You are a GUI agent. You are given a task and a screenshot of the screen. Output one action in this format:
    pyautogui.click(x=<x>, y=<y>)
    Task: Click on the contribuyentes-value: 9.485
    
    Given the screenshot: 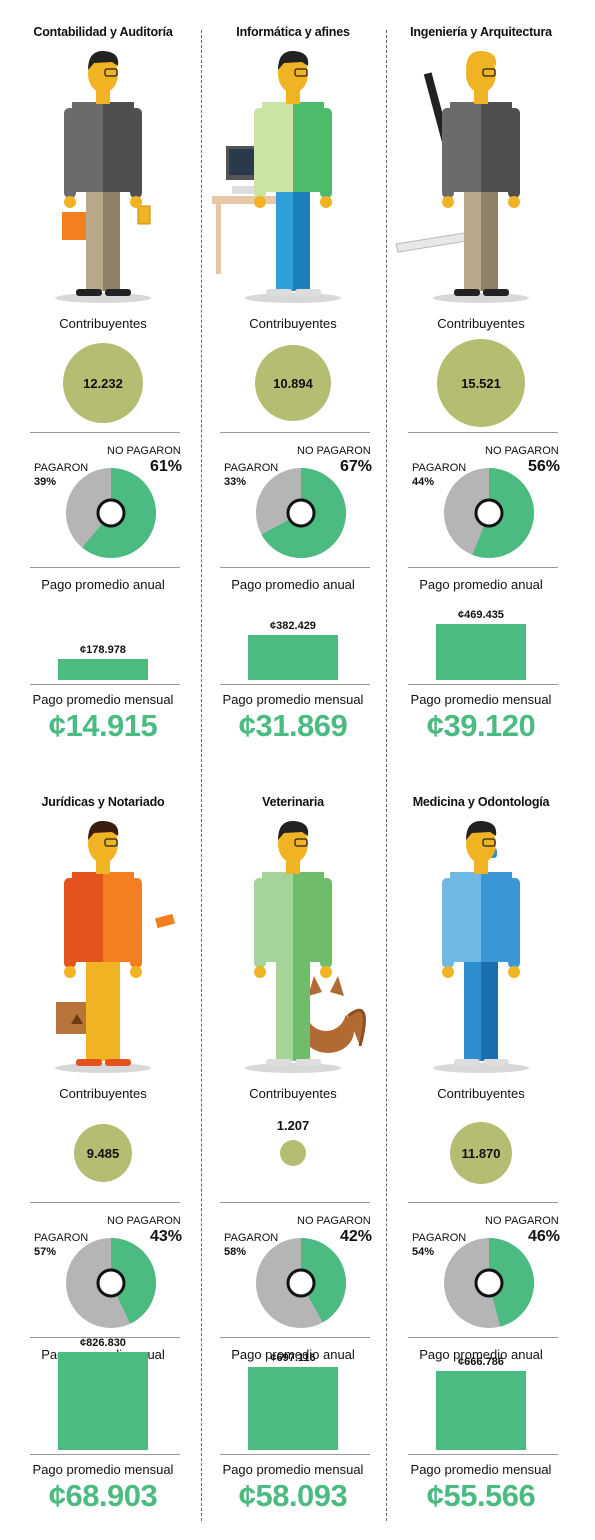 What is the action you would take?
    pyautogui.click(x=103, y=1153)
    